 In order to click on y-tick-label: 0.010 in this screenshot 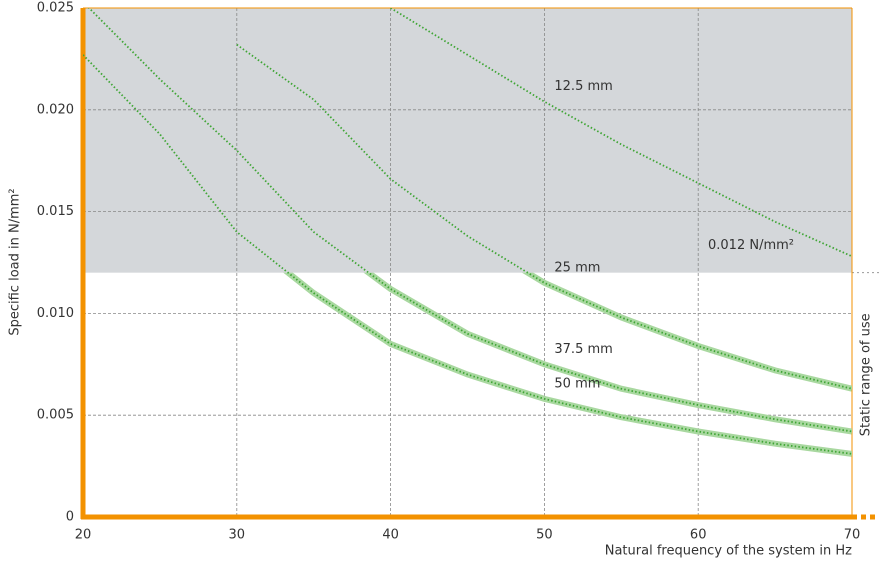, I will do `click(55, 313)`.